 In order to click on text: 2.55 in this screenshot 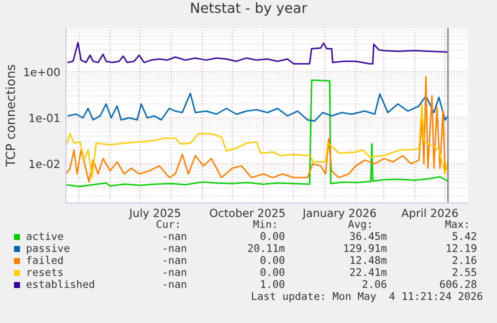, I will do `click(464, 272)`.